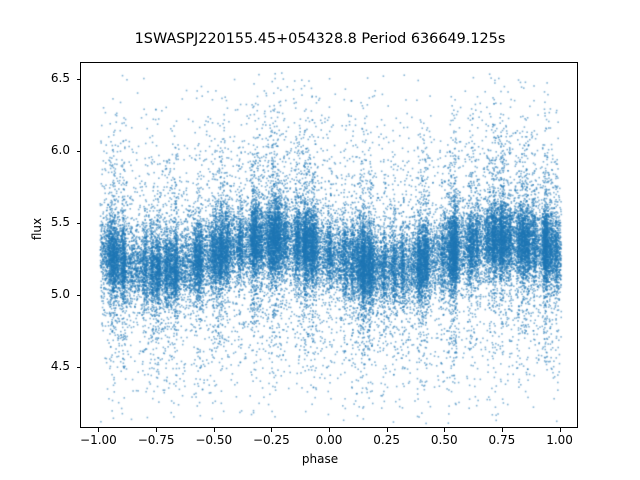  Describe the element at coordinates (60, 78) in the screenshot. I see `y-tick-label: 6.5` at that location.